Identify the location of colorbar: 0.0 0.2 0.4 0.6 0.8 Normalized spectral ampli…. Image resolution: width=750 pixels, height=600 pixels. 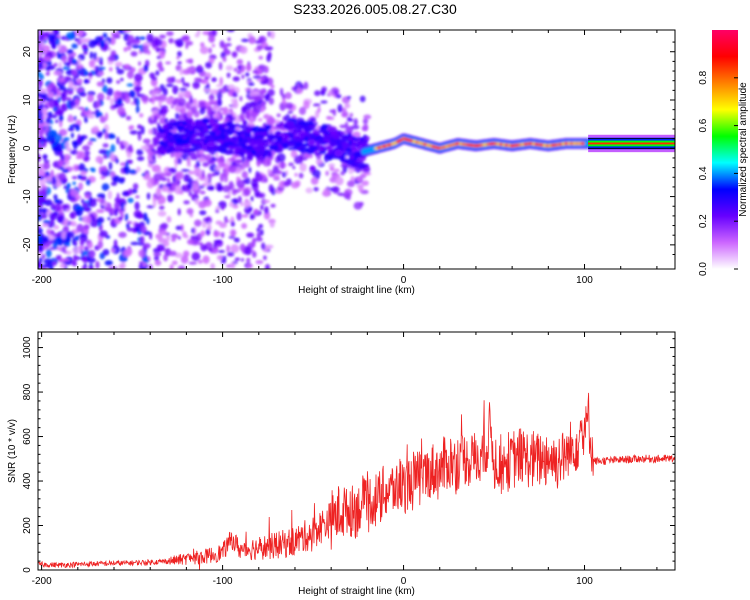
(723, 153).